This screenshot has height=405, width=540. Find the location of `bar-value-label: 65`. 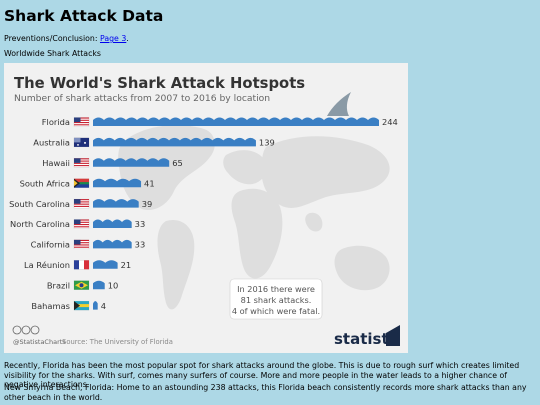

bar-value-label: 65 is located at coordinates (177, 163).